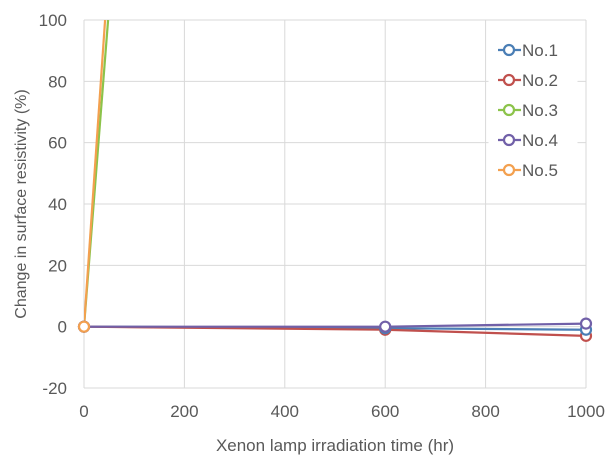  I want to click on legend-entry: No.5, so click(528, 170).